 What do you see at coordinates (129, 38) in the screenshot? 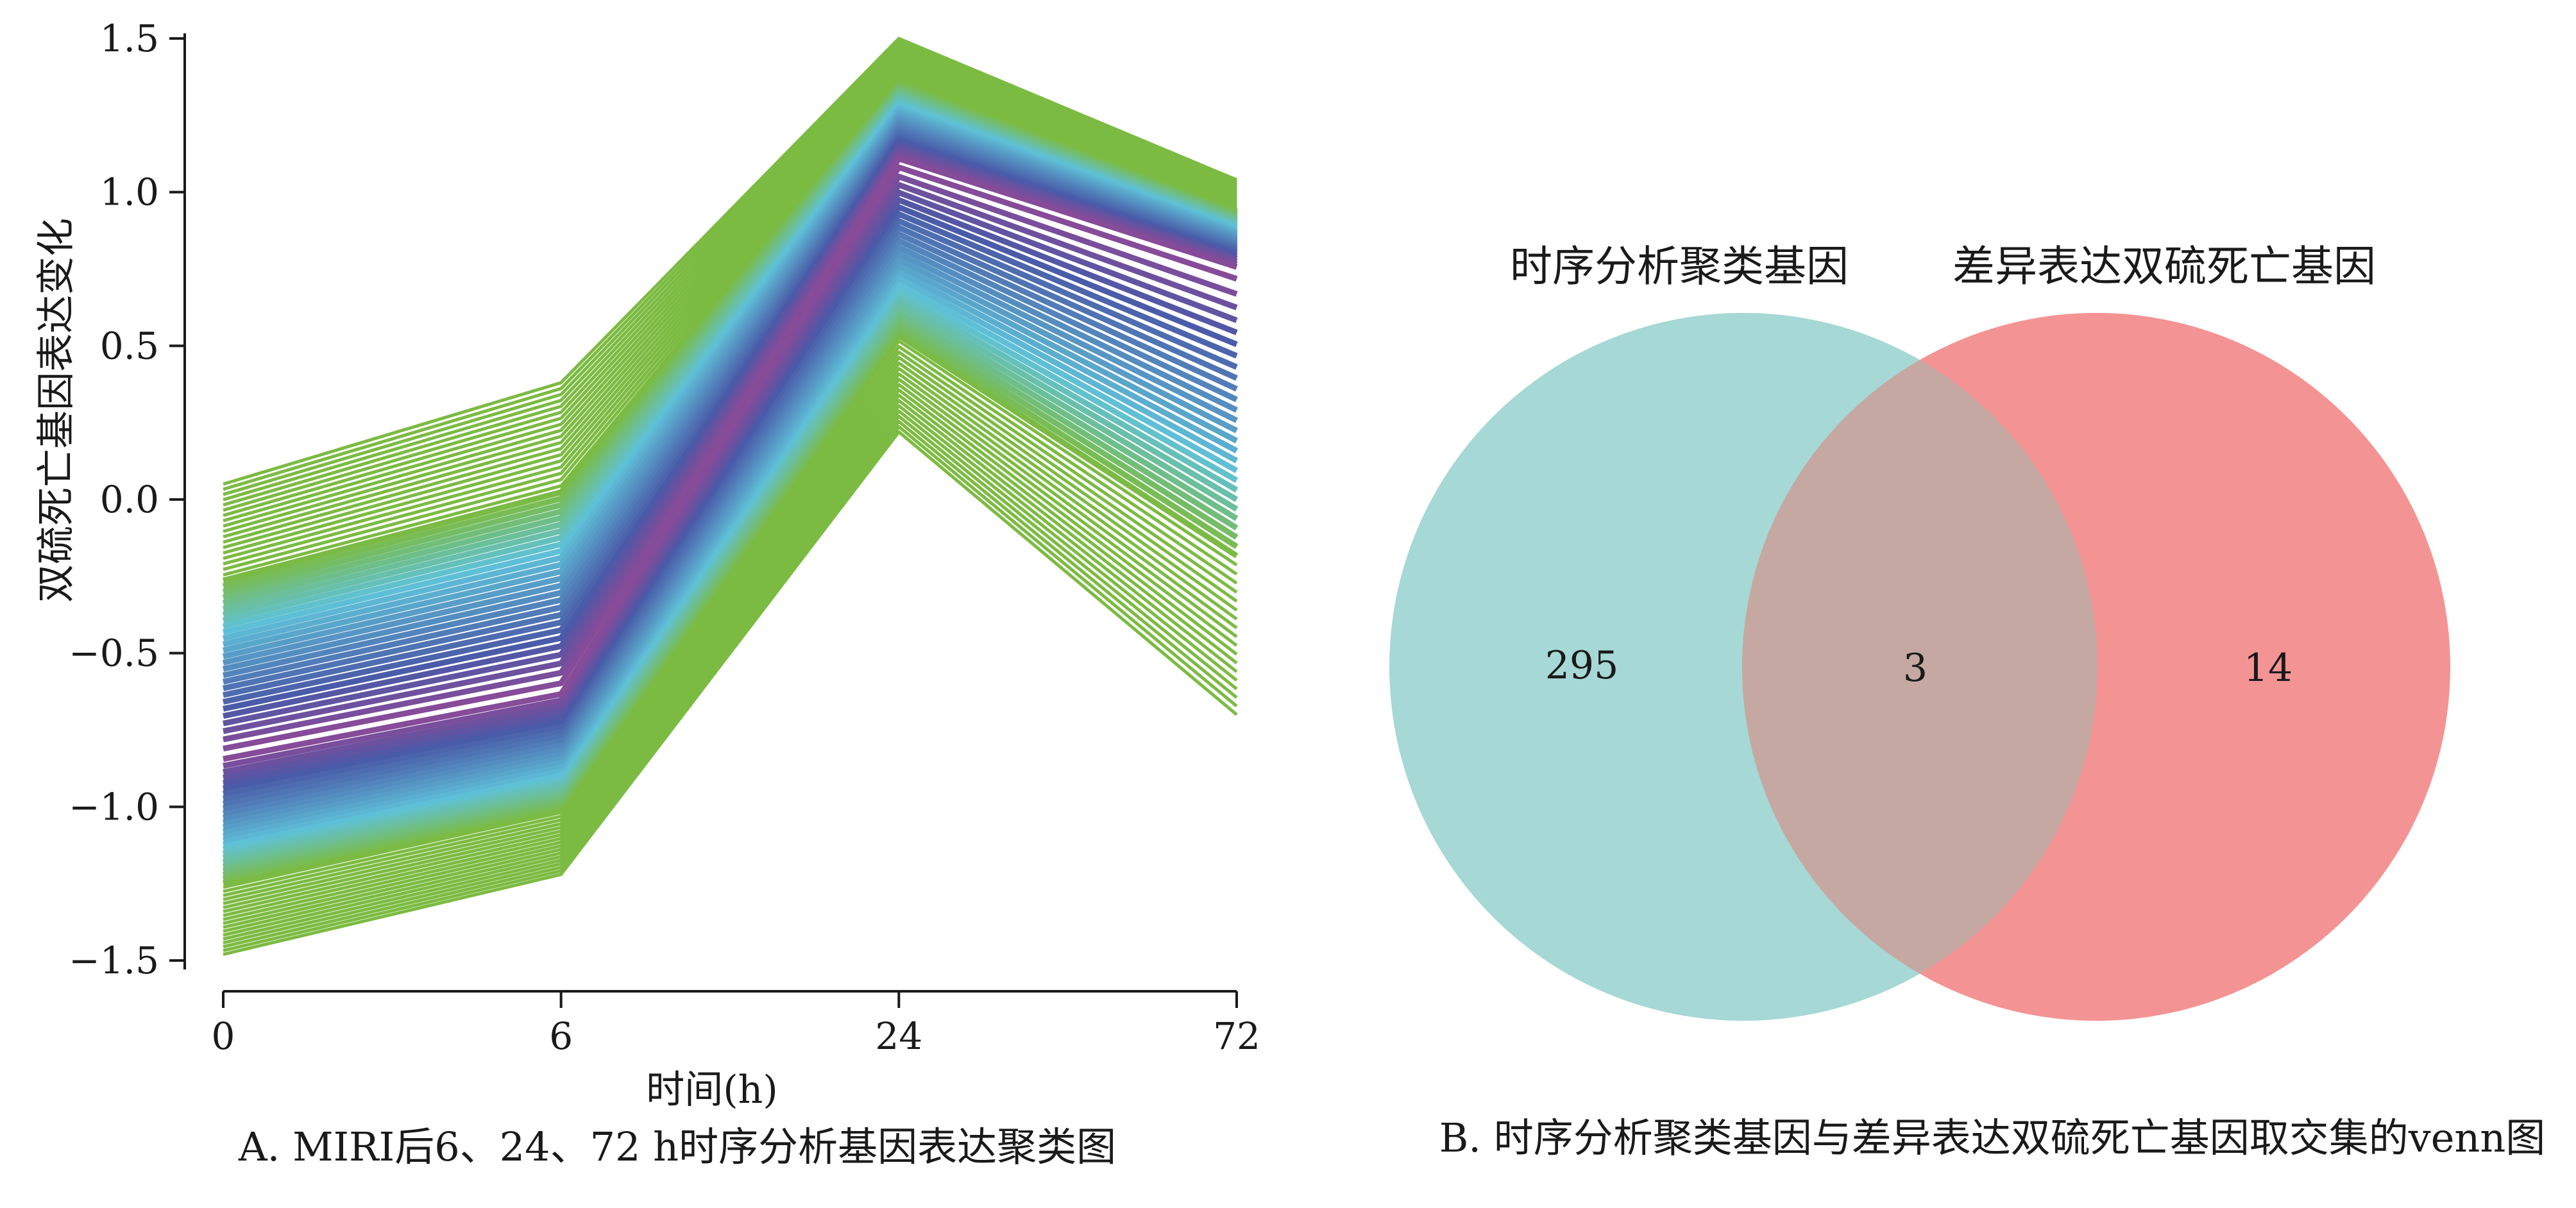
I see `y-tick-label: 1.5` at bounding box center [129, 38].